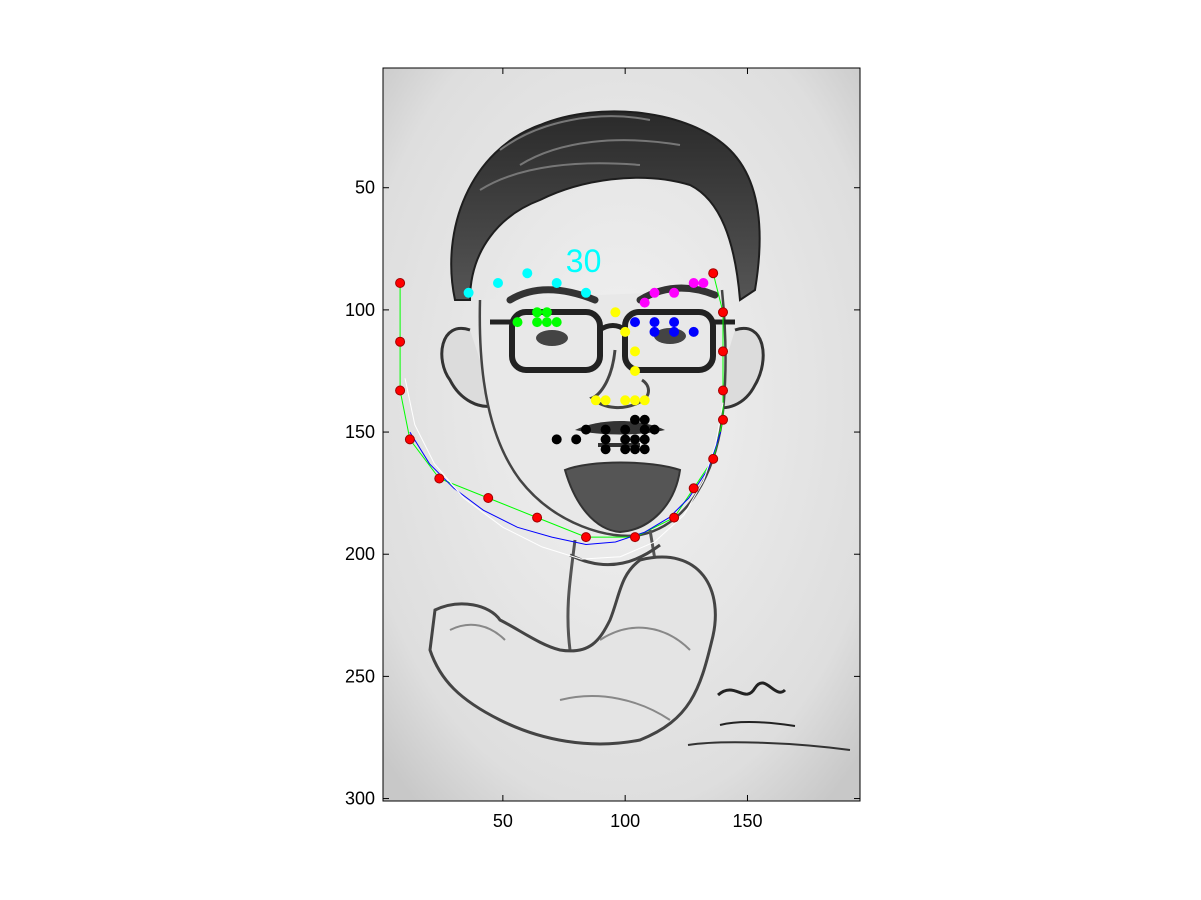 This screenshot has width=1201, height=900. I want to click on y-tick-label: 300, so click(360, 799).